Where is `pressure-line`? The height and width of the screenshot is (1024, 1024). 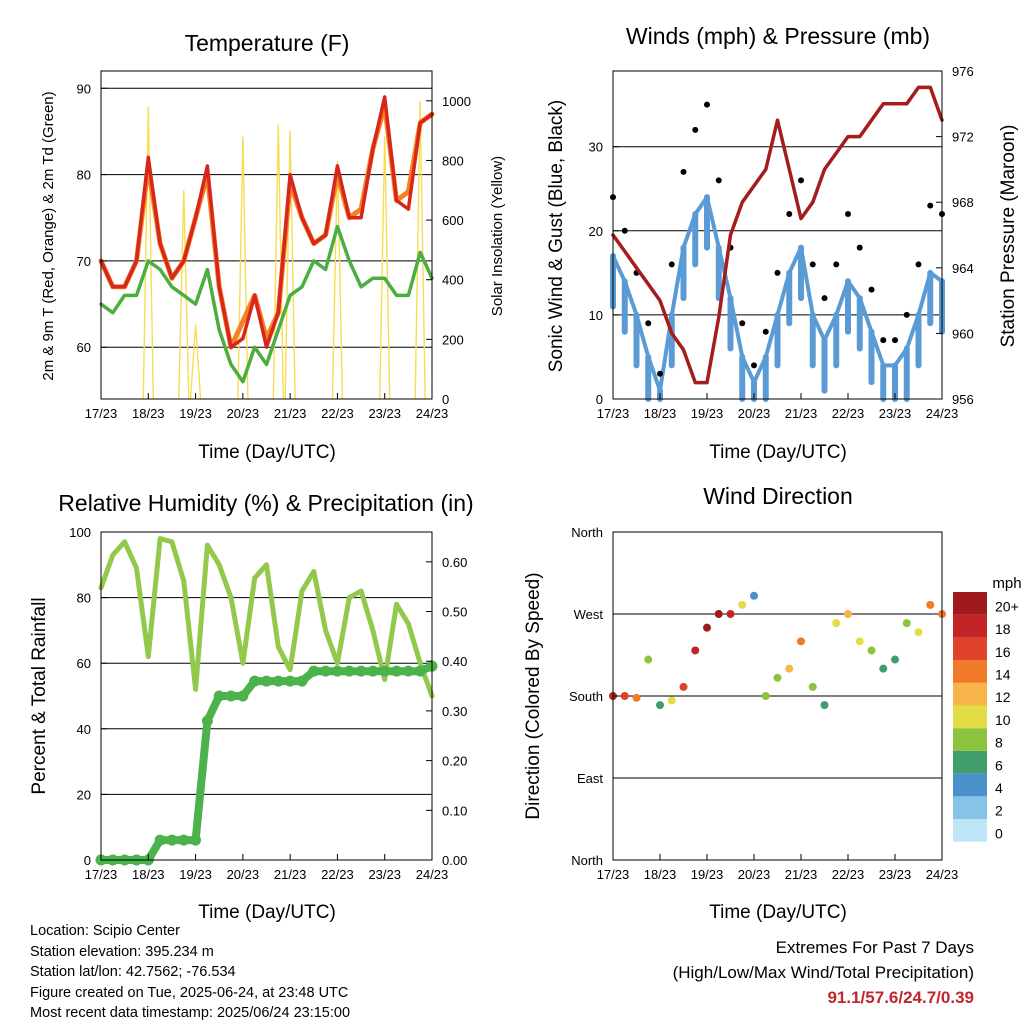
pressure-line is located at coordinates (777, 235).